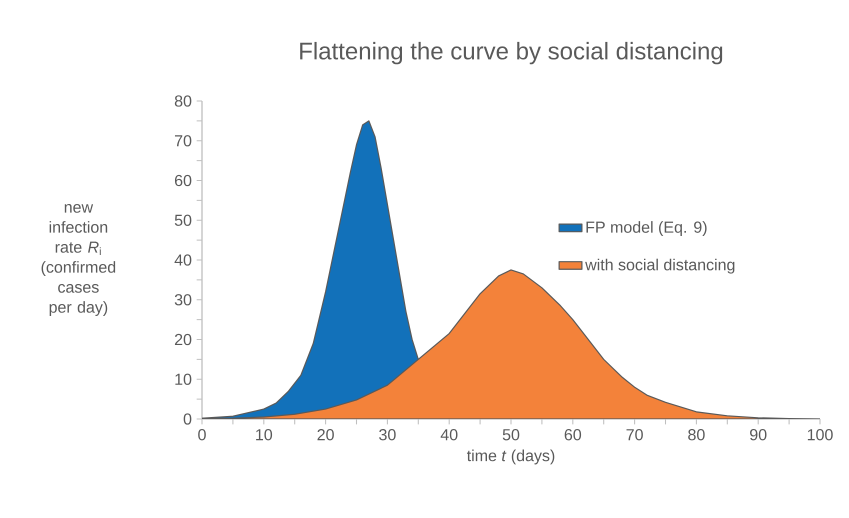 The image size is (849, 518). Describe the element at coordinates (183, 180) in the screenshot. I see `y-tick-label: 60` at that location.